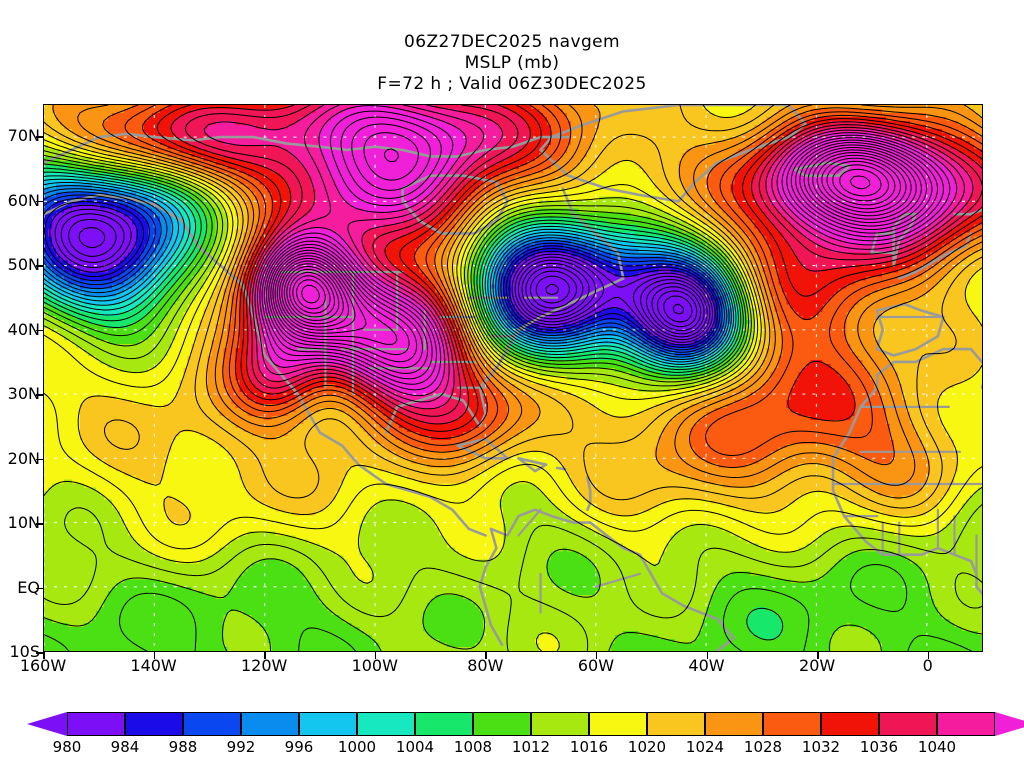 The width and height of the screenshot is (1024, 768). I want to click on title-line-model: 06Z27DEC2025 navgem, so click(512, 42).